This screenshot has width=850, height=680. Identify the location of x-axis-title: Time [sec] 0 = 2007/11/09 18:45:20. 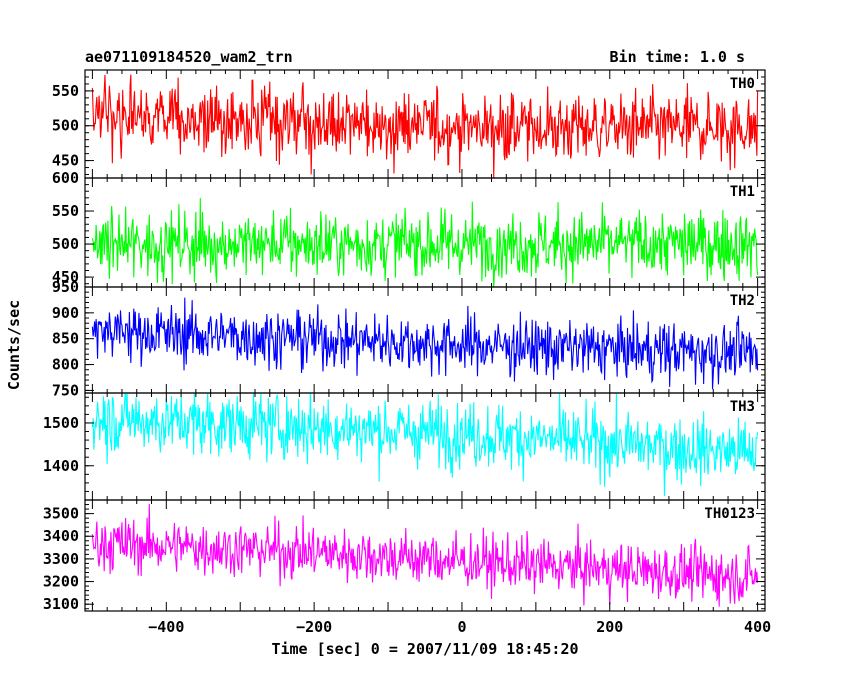
(424, 649).